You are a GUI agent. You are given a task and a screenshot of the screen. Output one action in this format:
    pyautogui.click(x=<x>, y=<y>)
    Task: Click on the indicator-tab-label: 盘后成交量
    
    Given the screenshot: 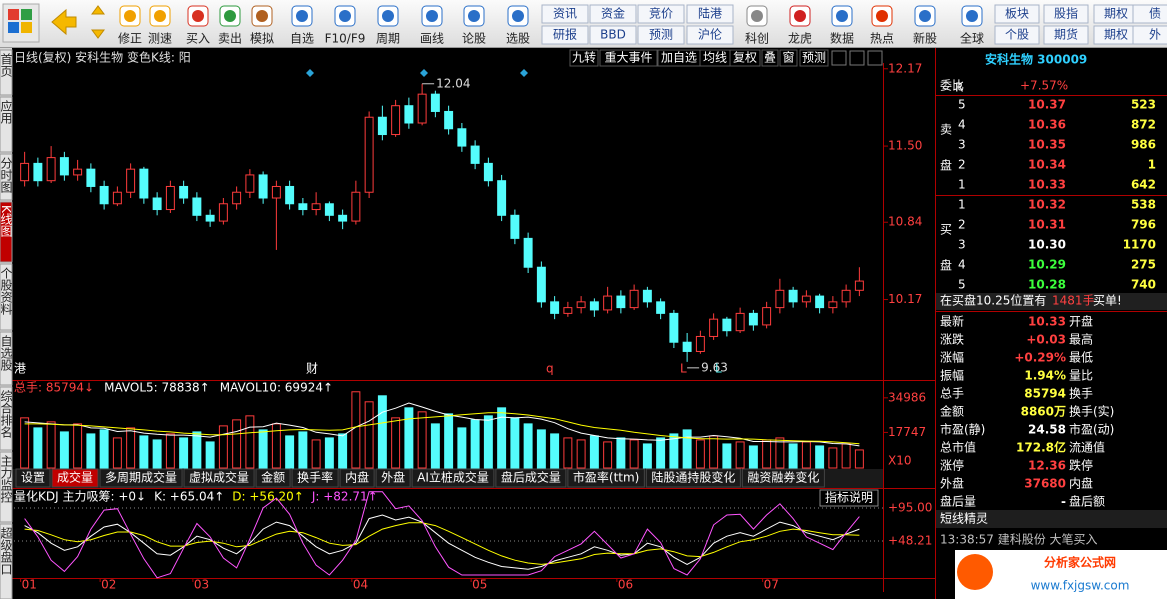 What is the action you would take?
    pyautogui.click(x=531, y=477)
    